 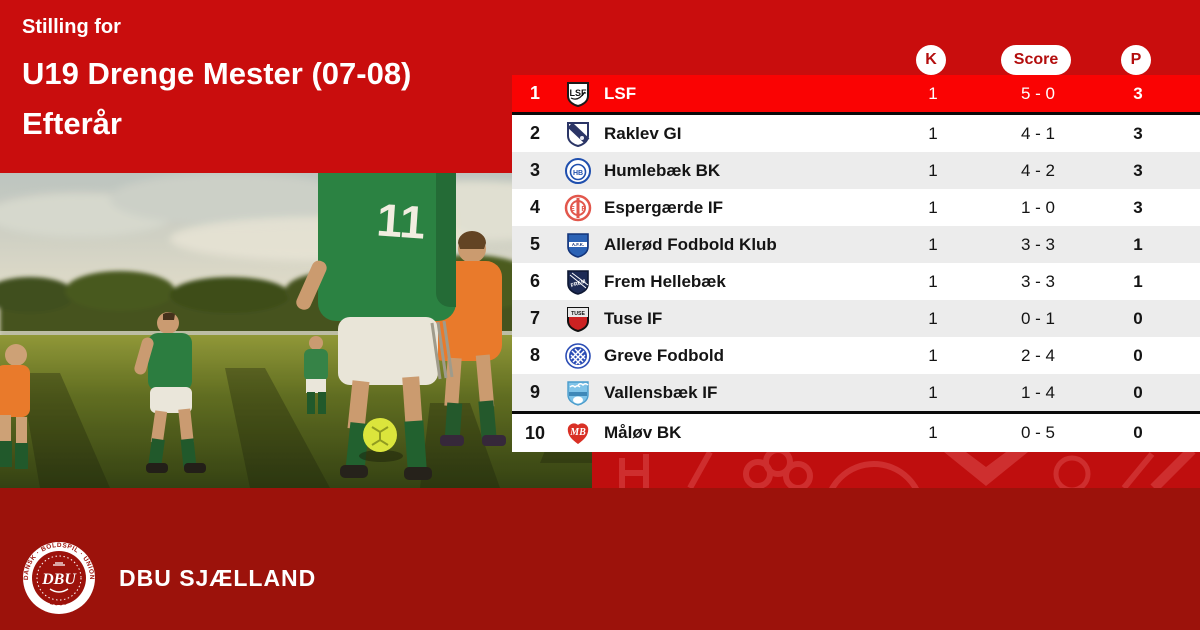 What do you see at coordinates (534, 244) in the screenshot?
I see `position: 5` at bounding box center [534, 244].